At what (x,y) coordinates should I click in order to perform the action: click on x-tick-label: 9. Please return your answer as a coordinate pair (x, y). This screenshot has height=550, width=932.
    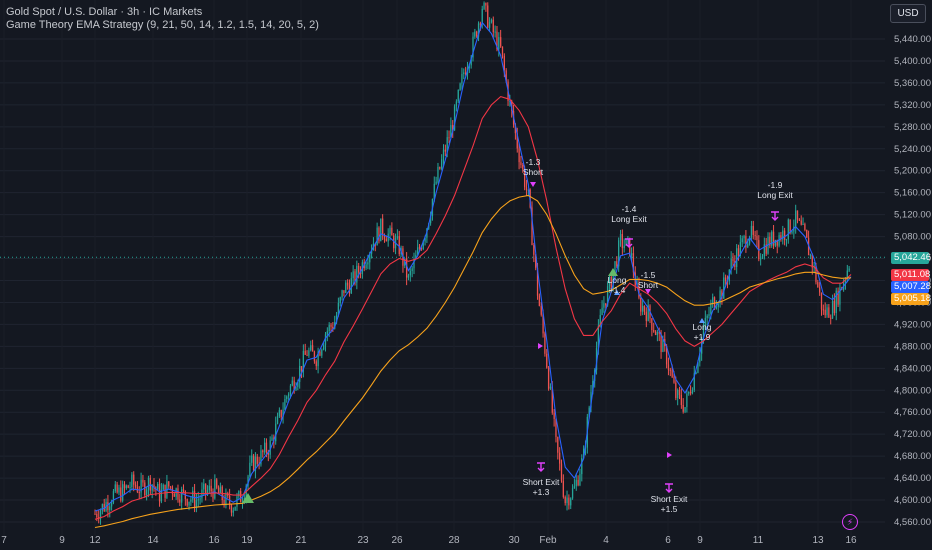
    Looking at the image, I should click on (700, 540).